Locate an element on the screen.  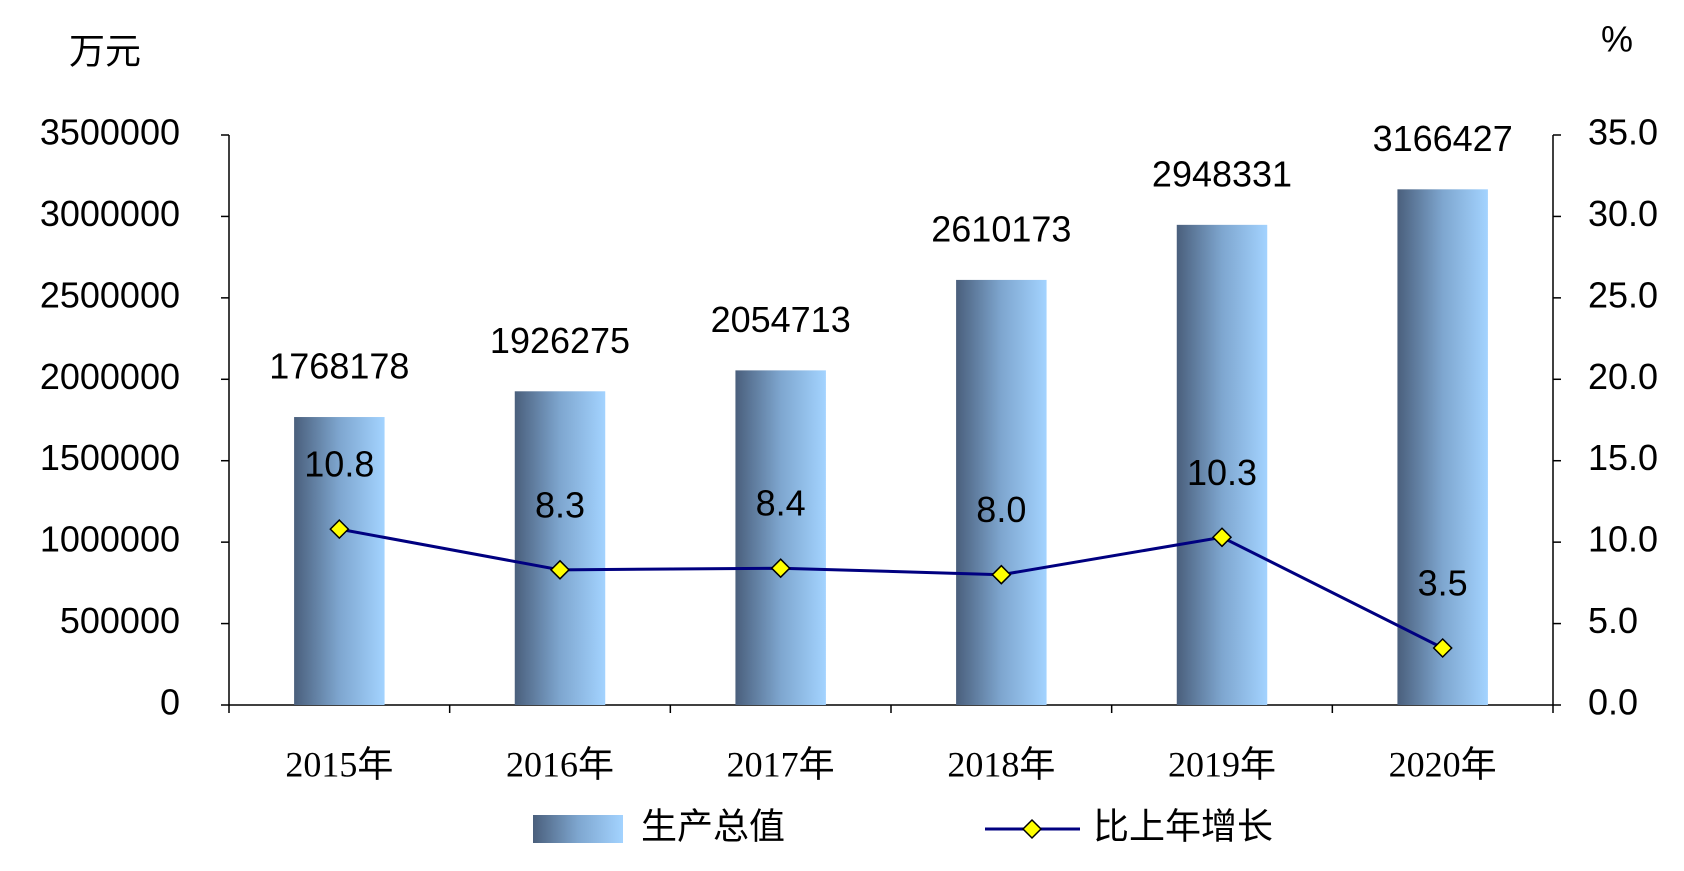
y2-tick-label: 30.0 is located at coordinates (1623, 213).